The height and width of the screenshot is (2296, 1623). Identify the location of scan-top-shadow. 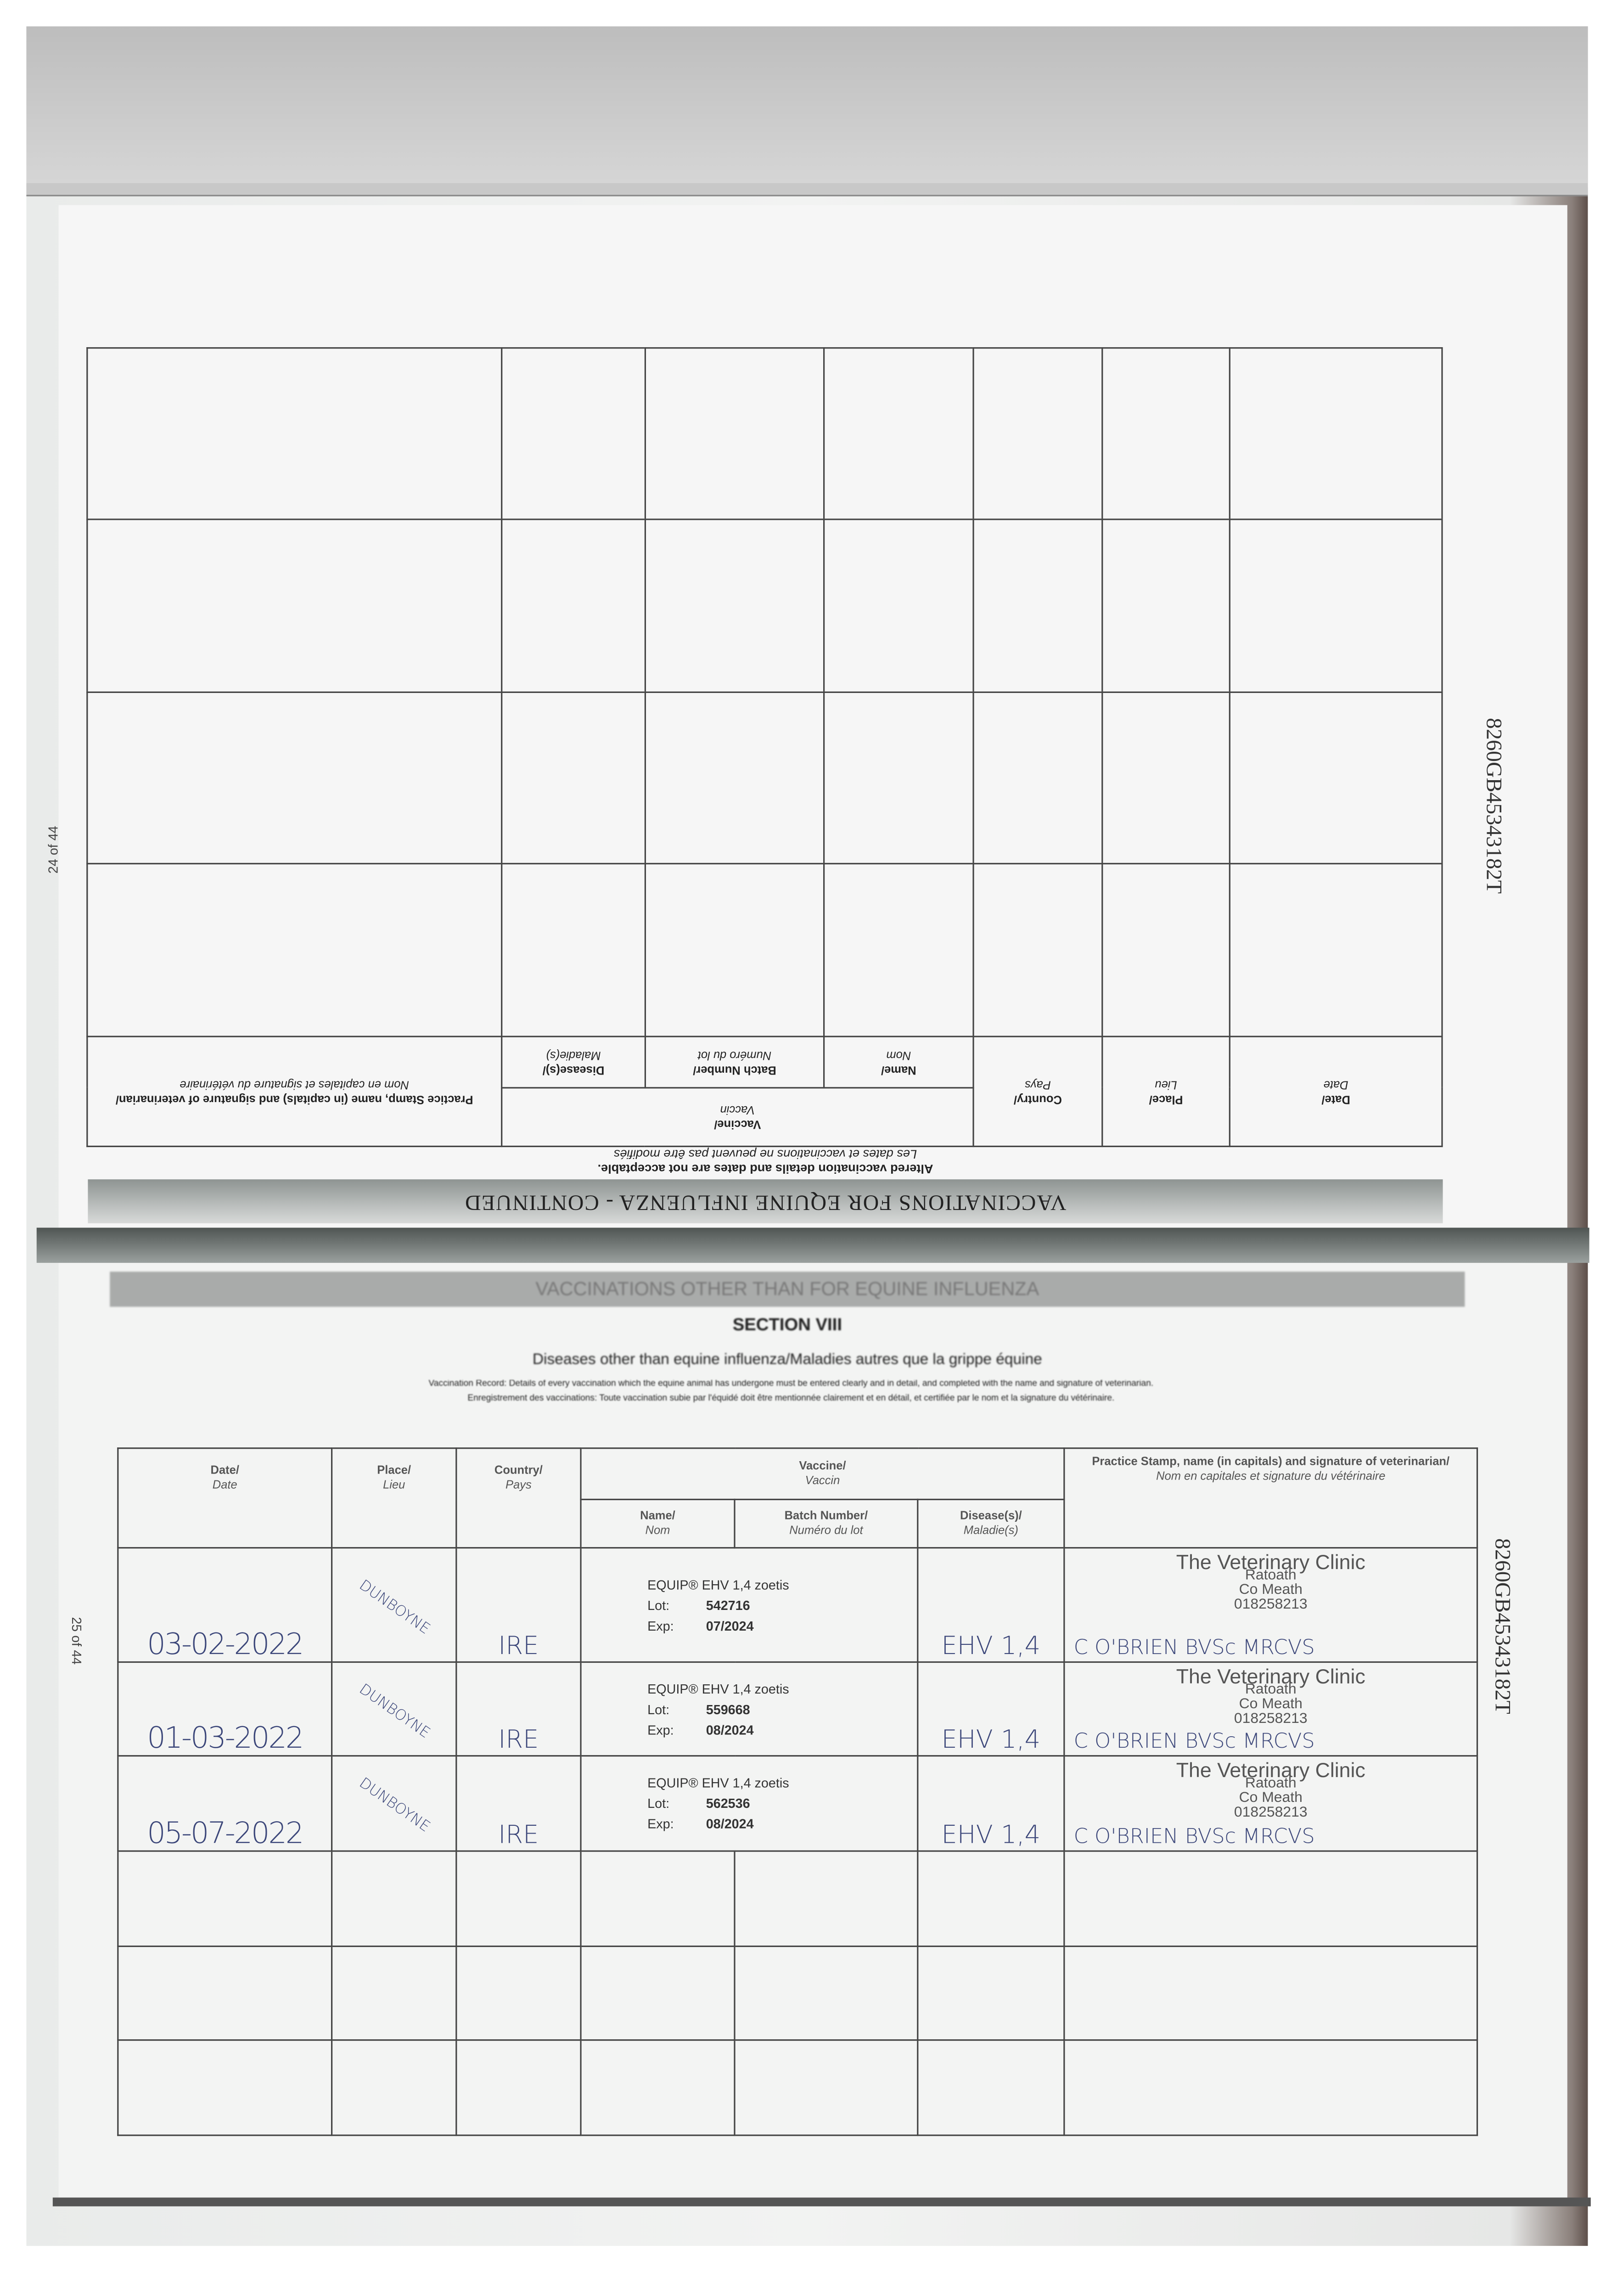
(807, 107).